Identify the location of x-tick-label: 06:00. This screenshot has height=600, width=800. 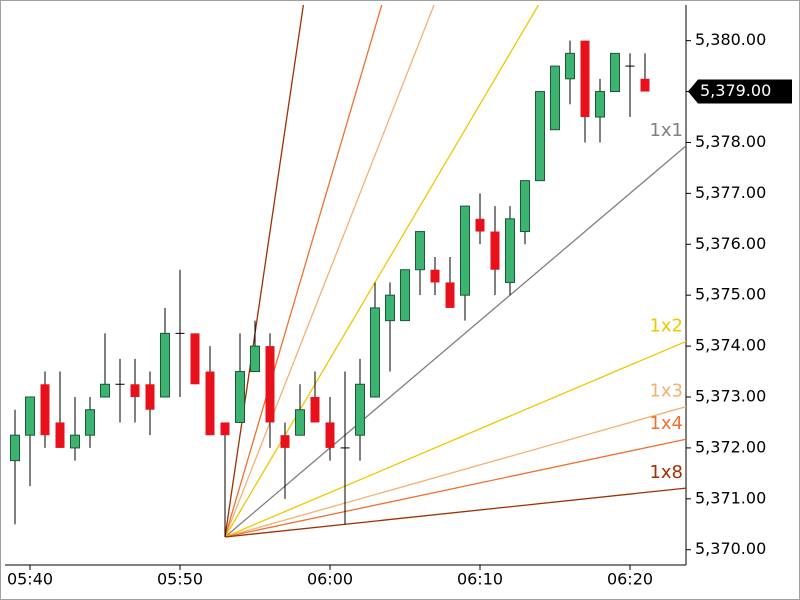
(330, 579).